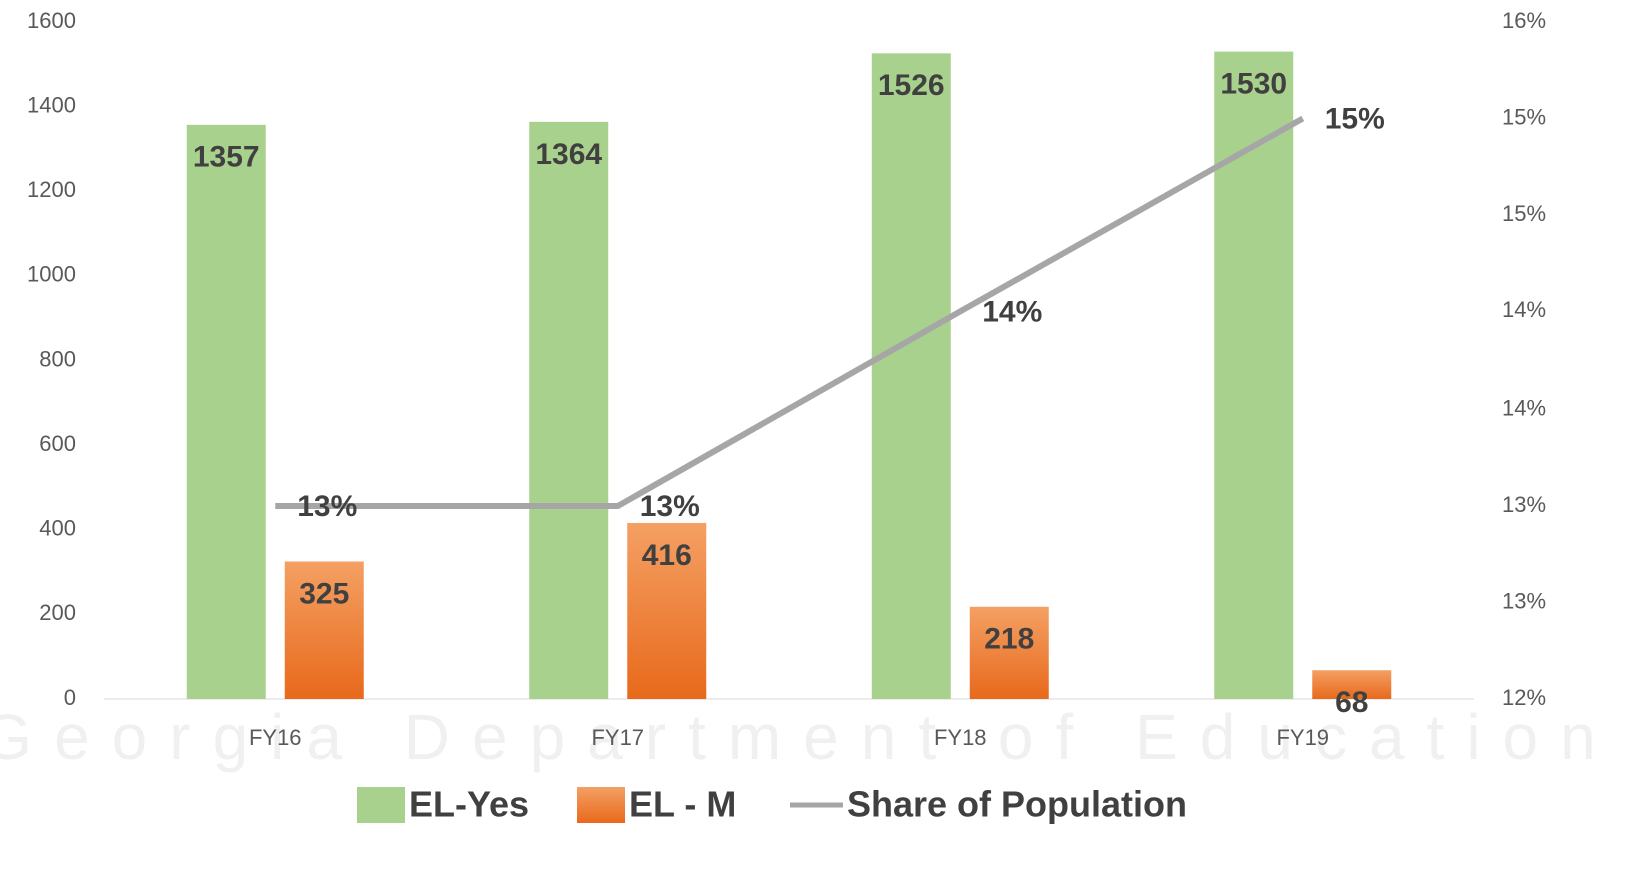 This screenshot has width=1651, height=873. Describe the element at coordinates (911, 85) in the screenshot. I see `data-label: 1526` at that location.